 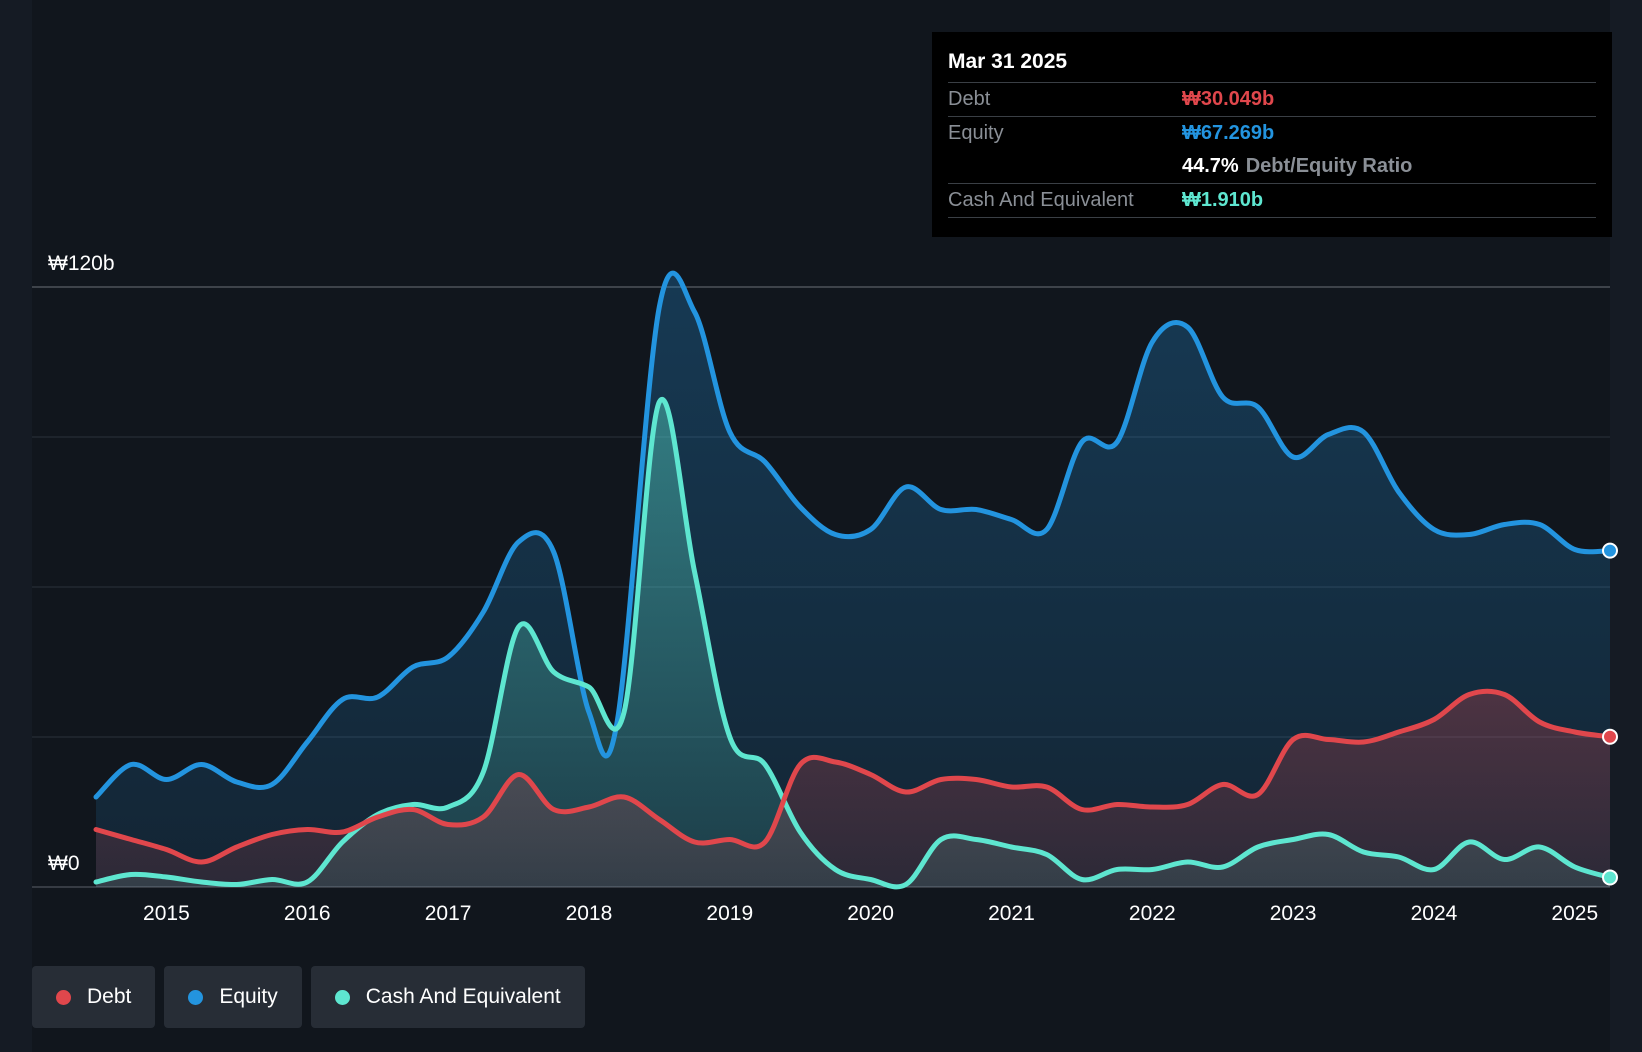 What do you see at coordinates (1152, 913) in the screenshot?
I see `x-tick-label: 2022` at bounding box center [1152, 913].